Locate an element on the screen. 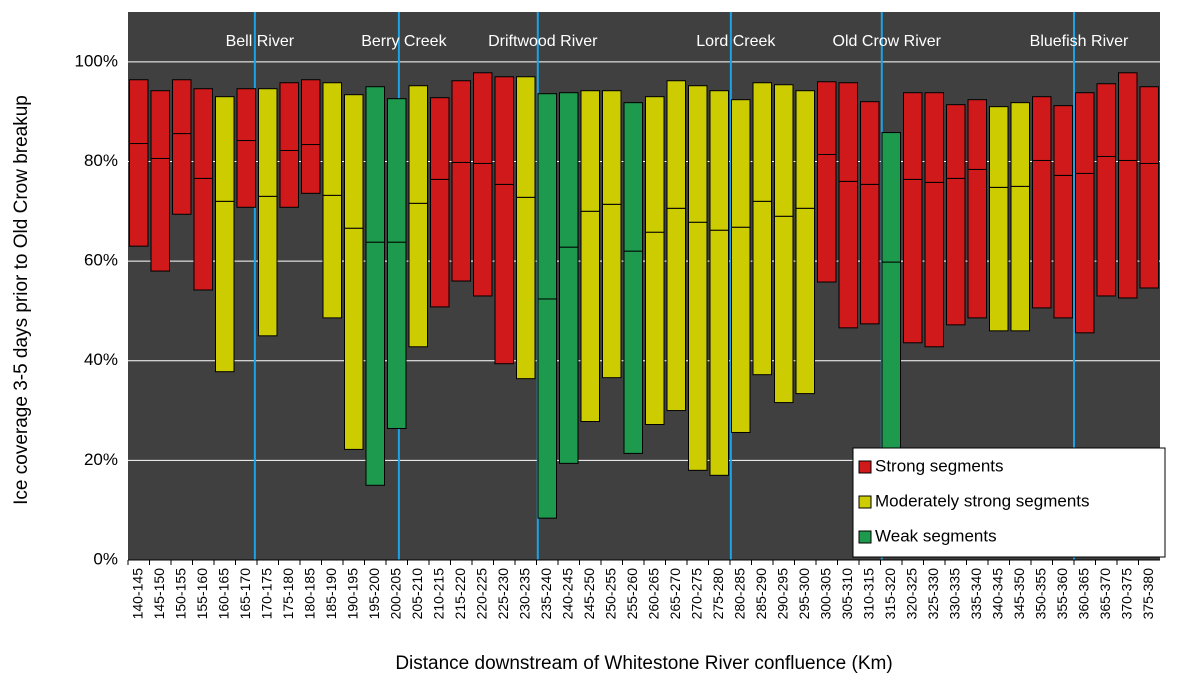  x-tick-label: 260-265 is located at coordinates (653, 594).